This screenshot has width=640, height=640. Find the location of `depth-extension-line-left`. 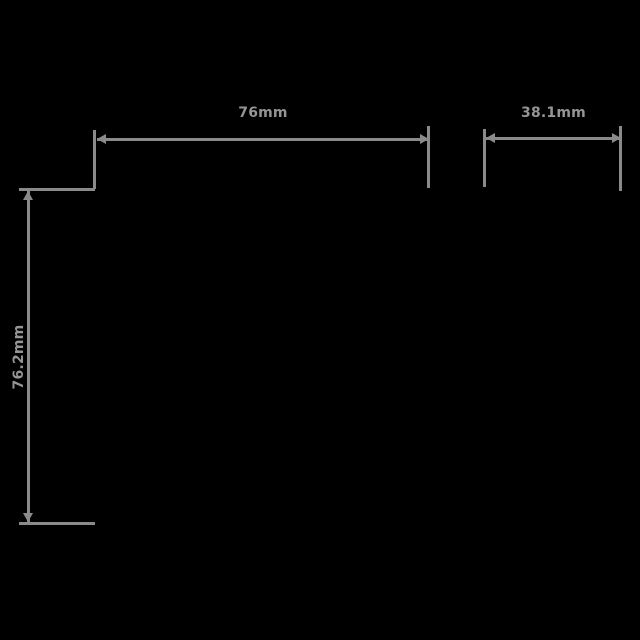

depth-extension-line-left is located at coordinates (484, 158).